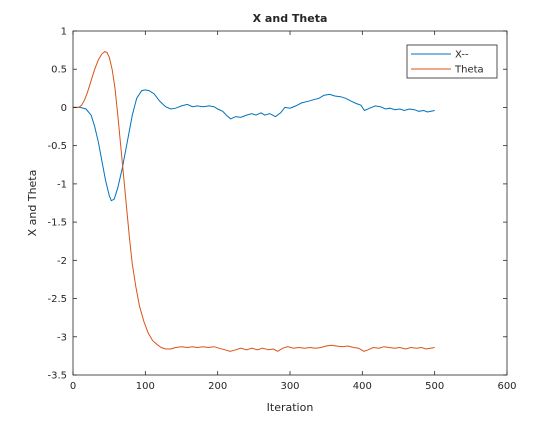  What do you see at coordinates (434, 386) in the screenshot?
I see `x-tick-label: 500` at bounding box center [434, 386].